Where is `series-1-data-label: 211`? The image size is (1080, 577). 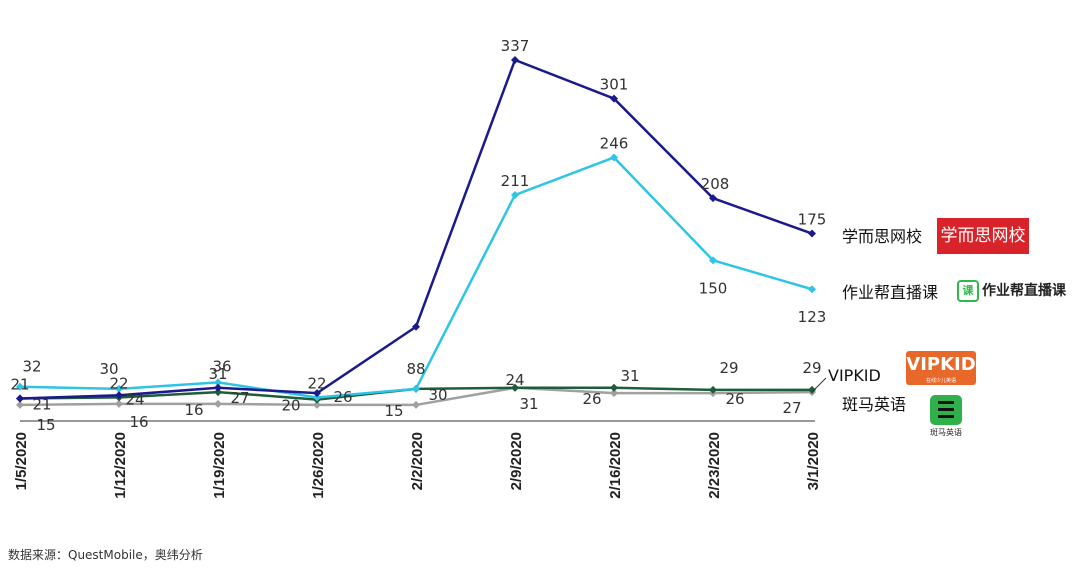
series-1-data-label: 211 is located at coordinates (515, 181).